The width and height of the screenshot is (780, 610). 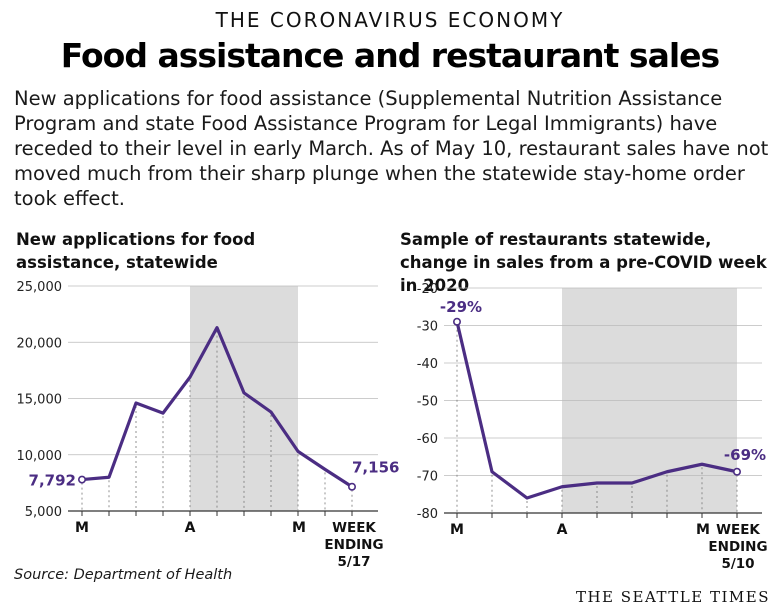 What do you see at coordinates (672, 597) in the screenshot?
I see `publisher-wordmark: THE SEATTLE TIMES` at bounding box center [672, 597].